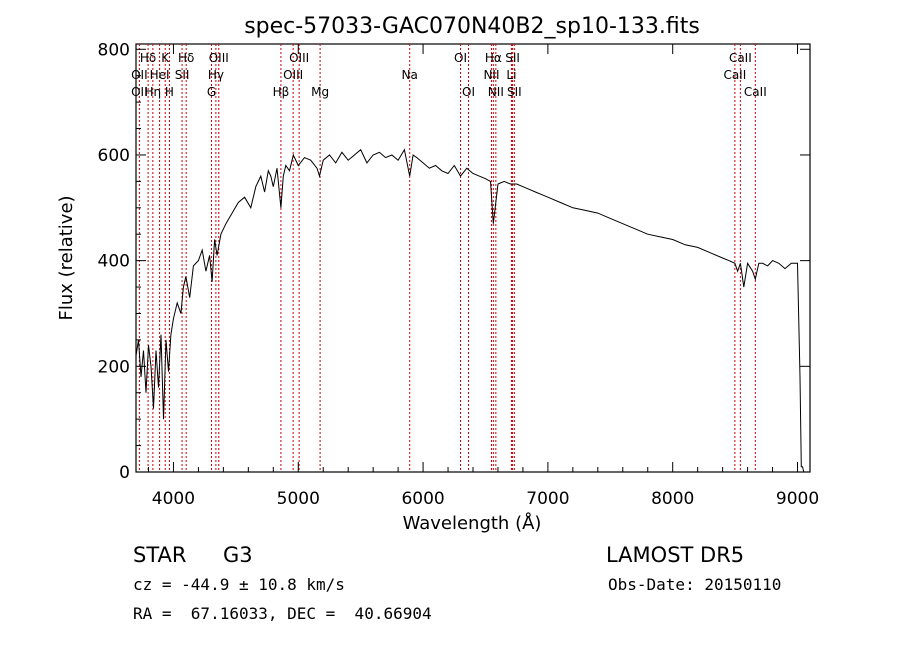 This screenshot has width=900, height=649. Describe the element at coordinates (239, 584) in the screenshot. I see `velocity-readout: cz = -44.9 ± 10.8 km/s` at that location.